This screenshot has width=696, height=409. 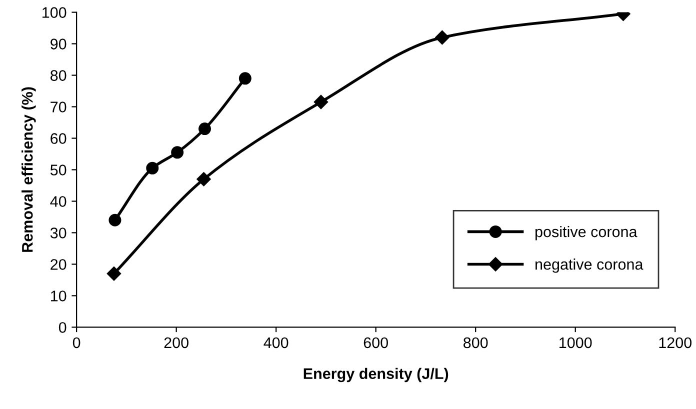 I want to click on y-tick-label: 10, so click(x=58, y=296).